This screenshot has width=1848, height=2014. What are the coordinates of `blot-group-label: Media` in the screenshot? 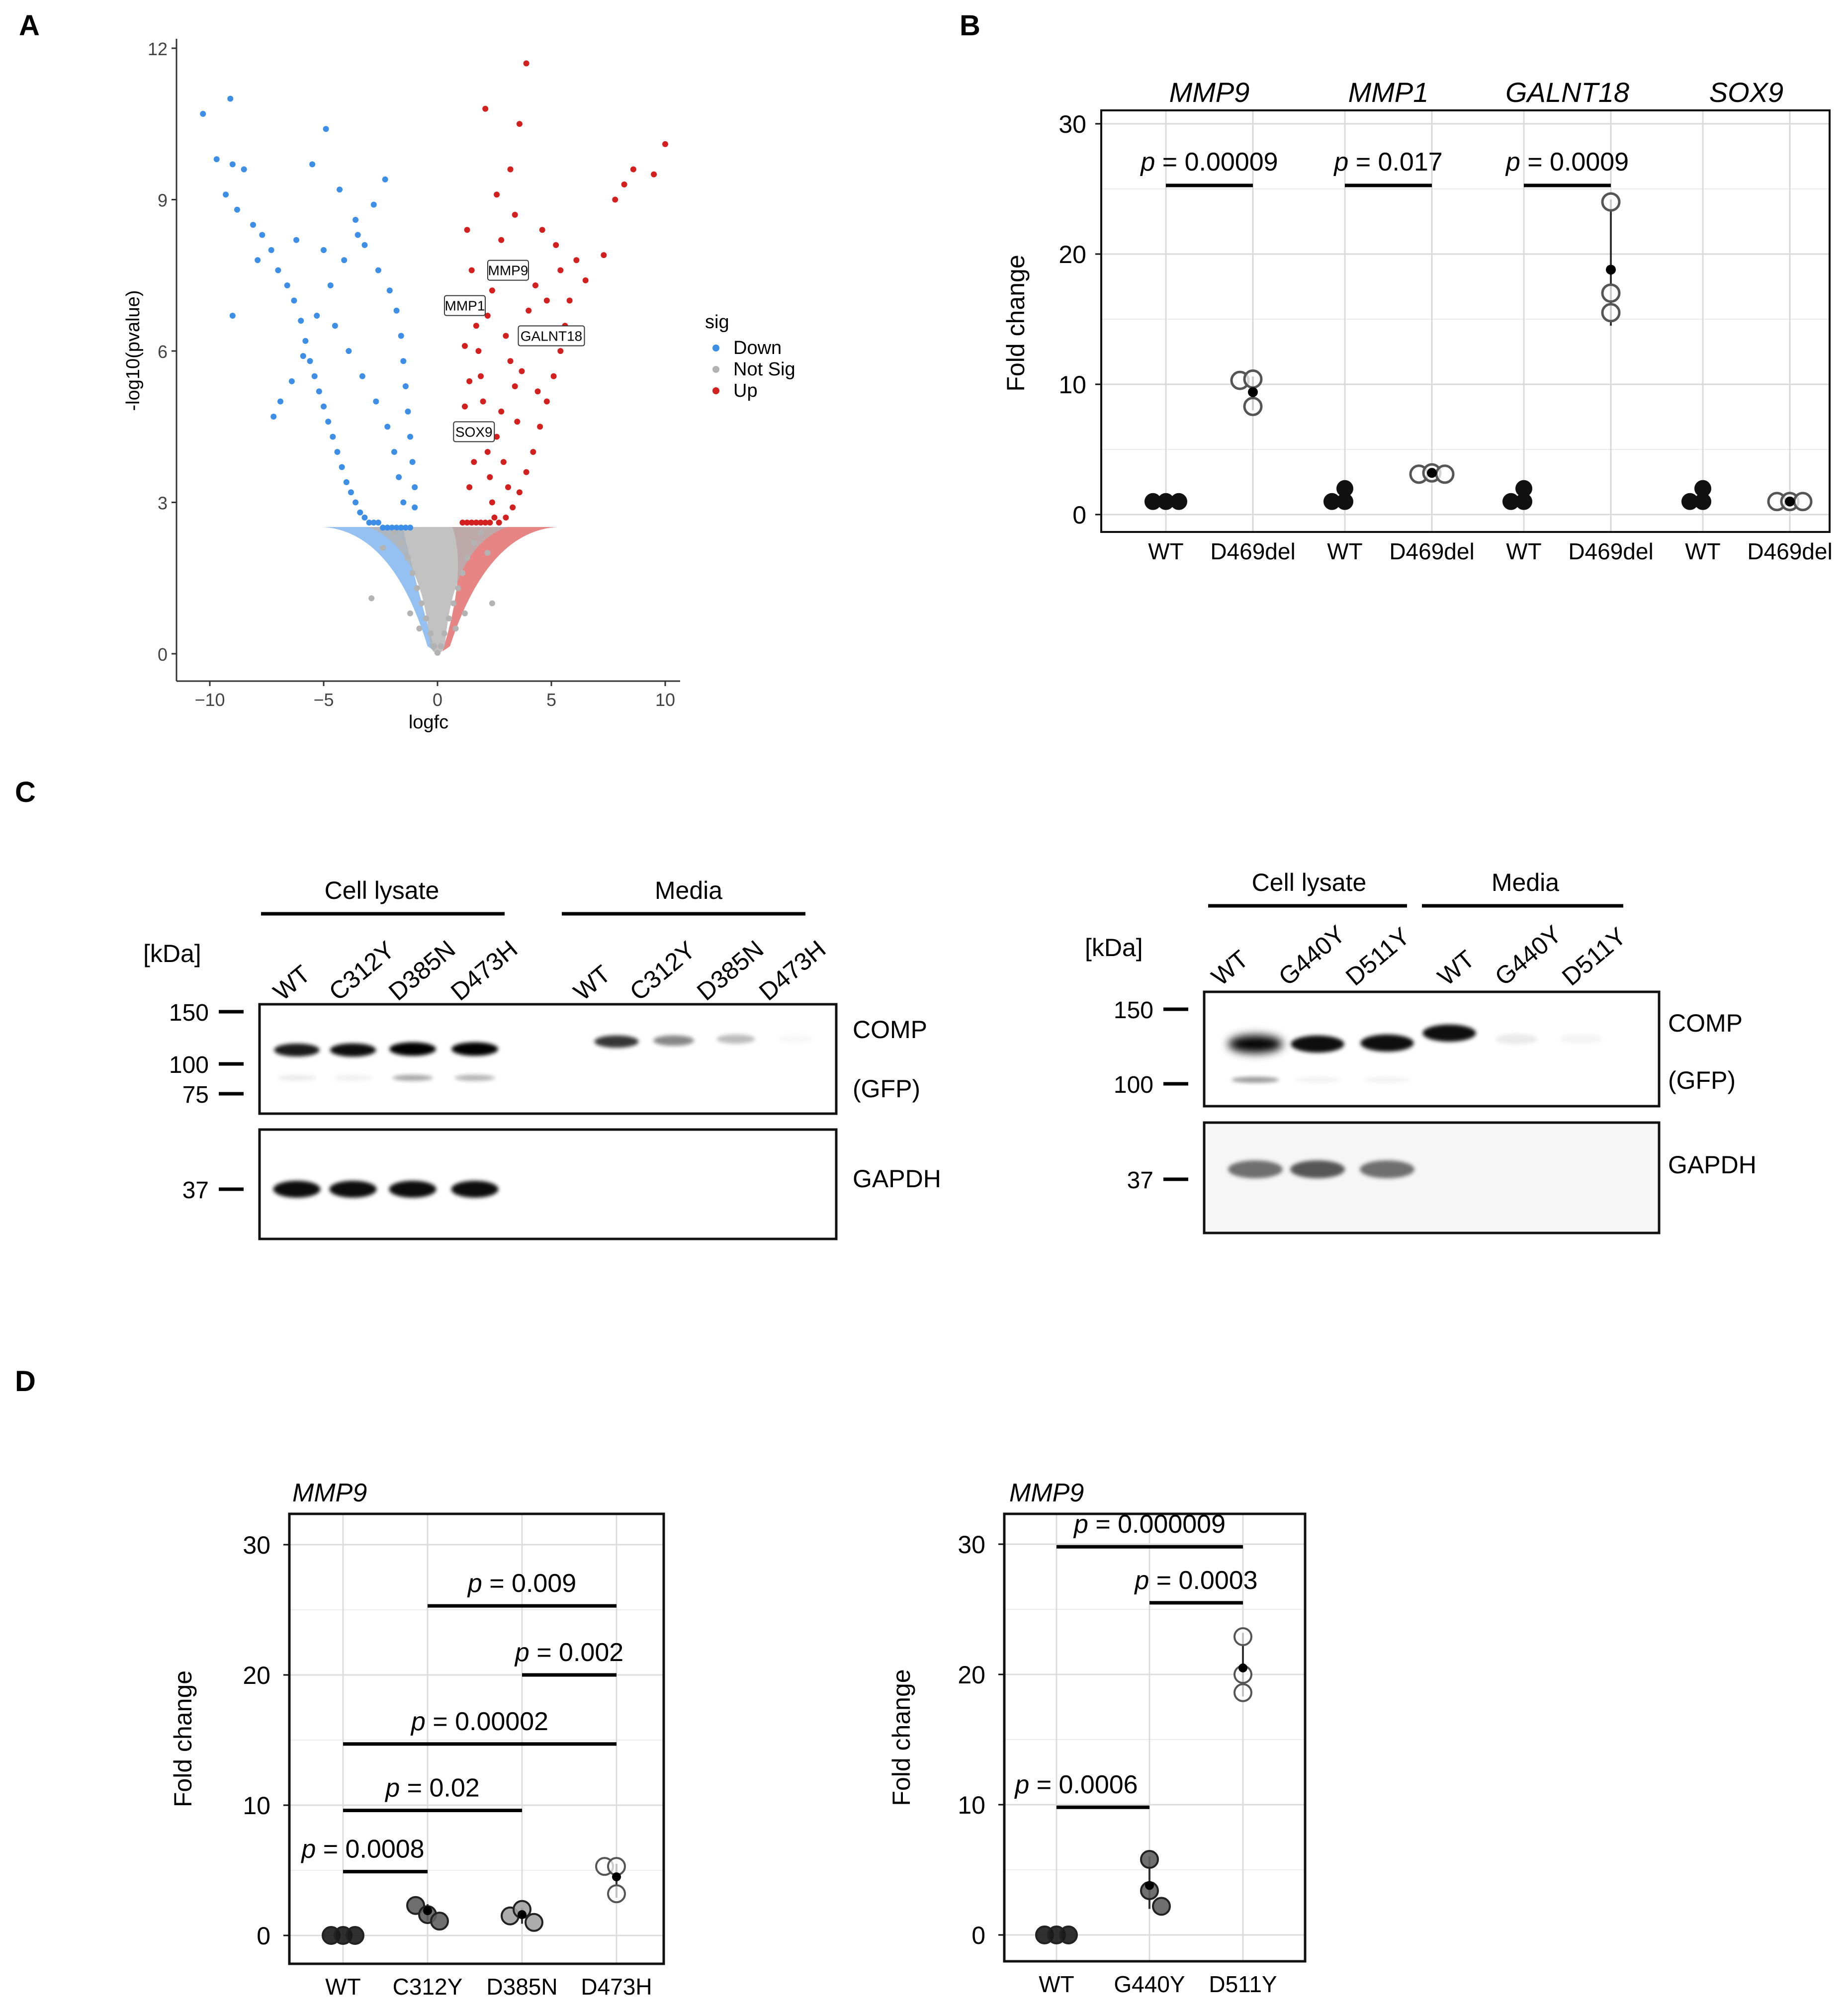 It's located at (1525, 883).